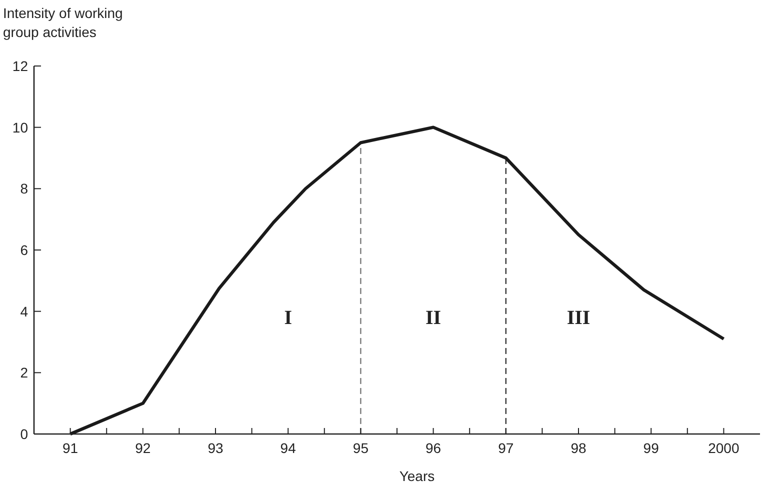 This screenshot has height=489, width=763. What do you see at coordinates (288, 318) in the screenshot?
I see `annotation: I` at bounding box center [288, 318].